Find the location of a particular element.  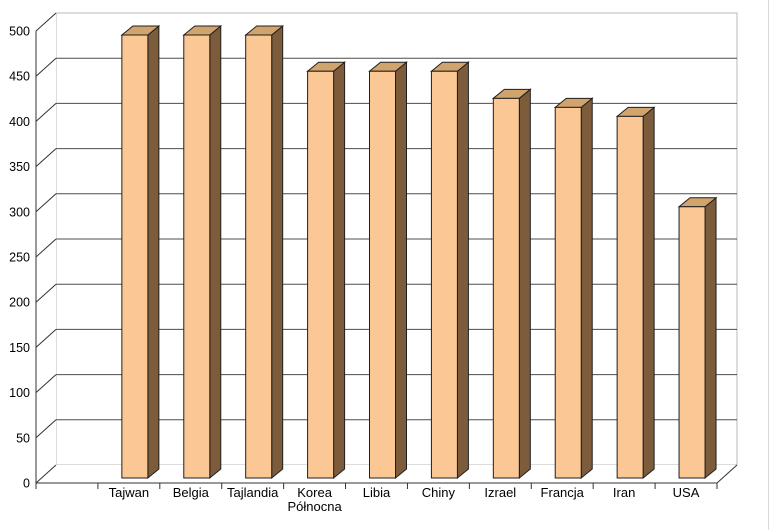

x-axis-label-Libia: Libia is located at coordinates (377, 492).